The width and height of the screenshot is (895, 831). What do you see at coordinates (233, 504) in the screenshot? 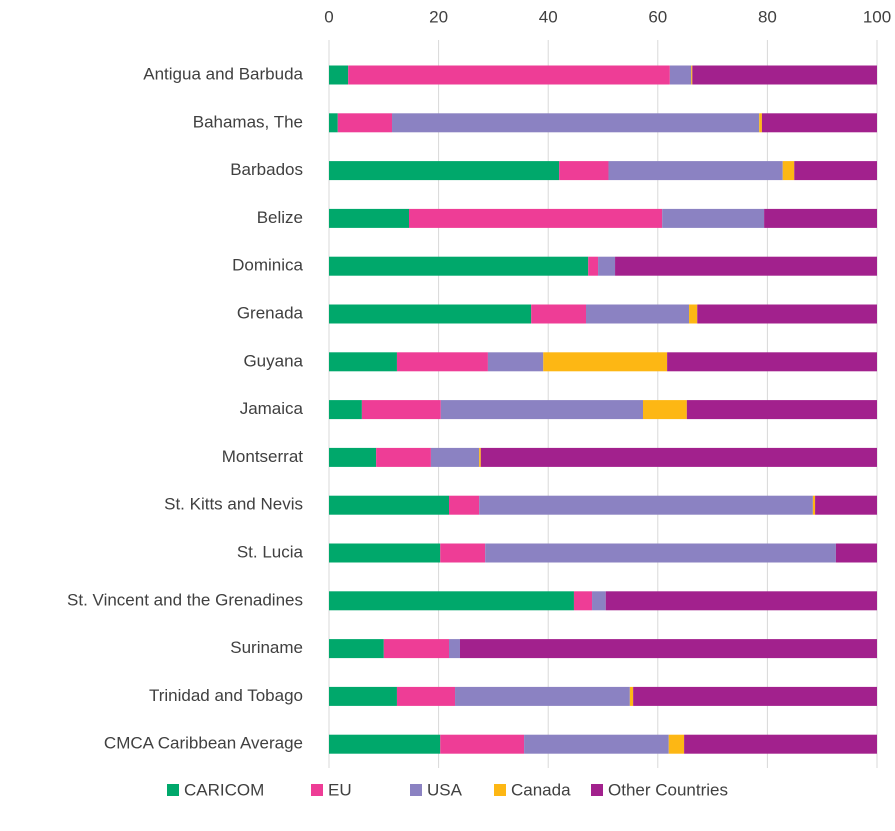
I see `y-tick-label: St. Kitts and Nevis` at bounding box center [233, 504].